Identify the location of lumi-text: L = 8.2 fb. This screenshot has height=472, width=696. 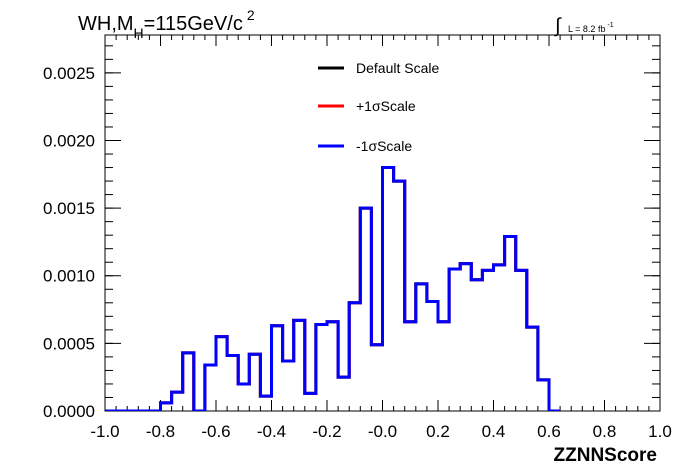
(586, 29).